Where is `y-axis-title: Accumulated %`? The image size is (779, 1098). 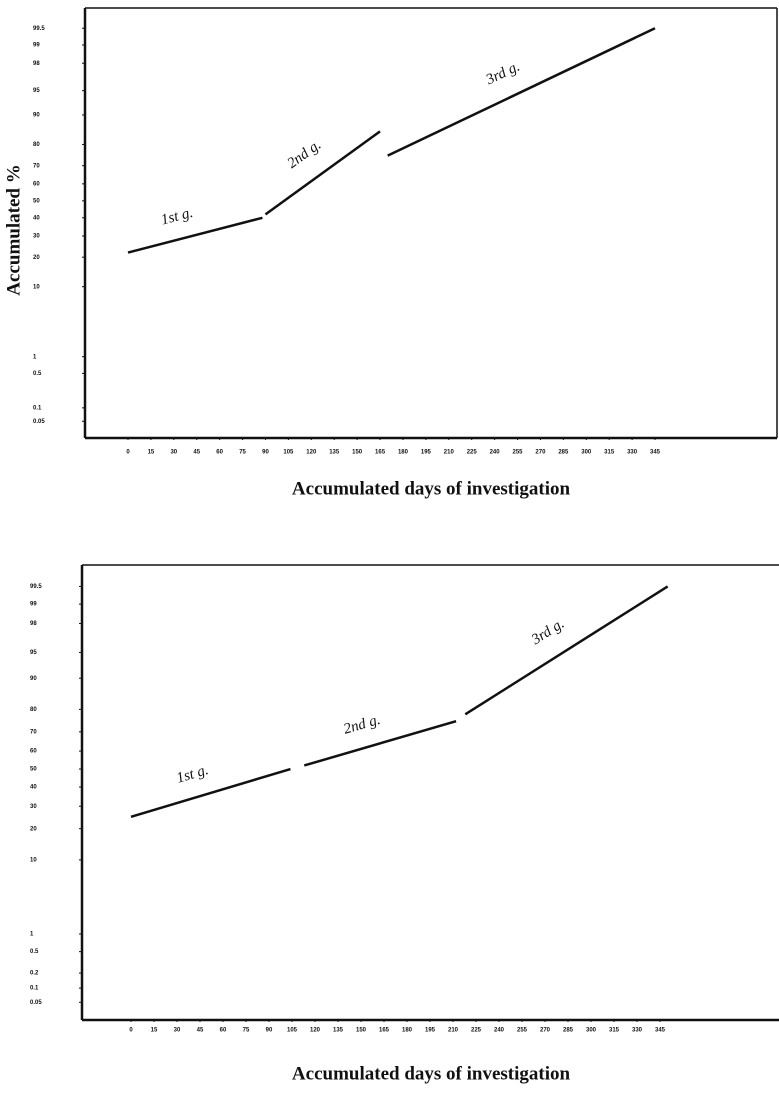
y-axis-title: Accumulated % is located at coordinates (13, 229).